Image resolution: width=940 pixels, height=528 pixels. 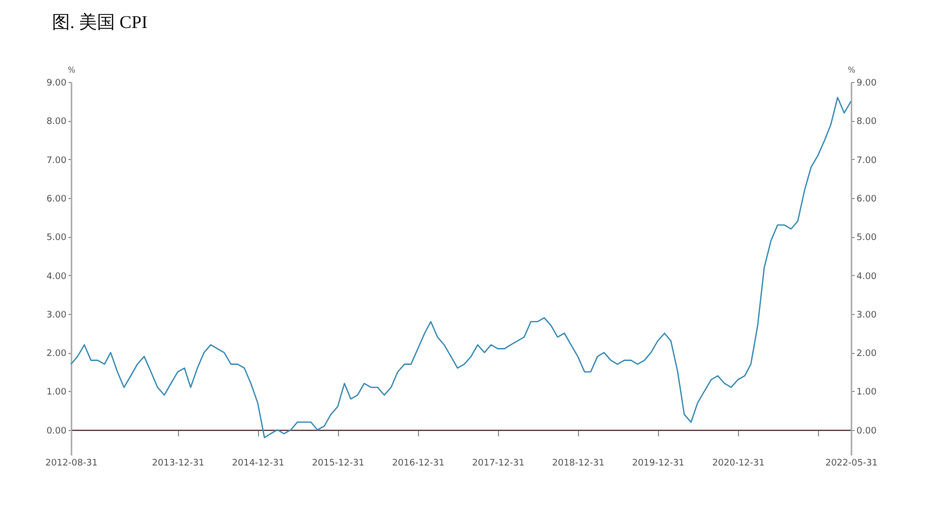 I want to click on x-tick-label: 2013-12-31, so click(x=178, y=463).